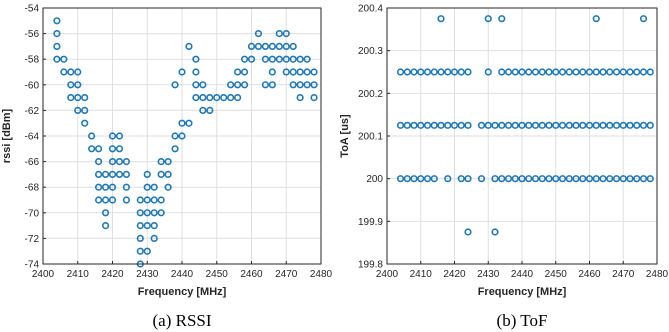  What do you see at coordinates (32, 34) in the screenshot?
I see `y-tick-label: -56` at bounding box center [32, 34].